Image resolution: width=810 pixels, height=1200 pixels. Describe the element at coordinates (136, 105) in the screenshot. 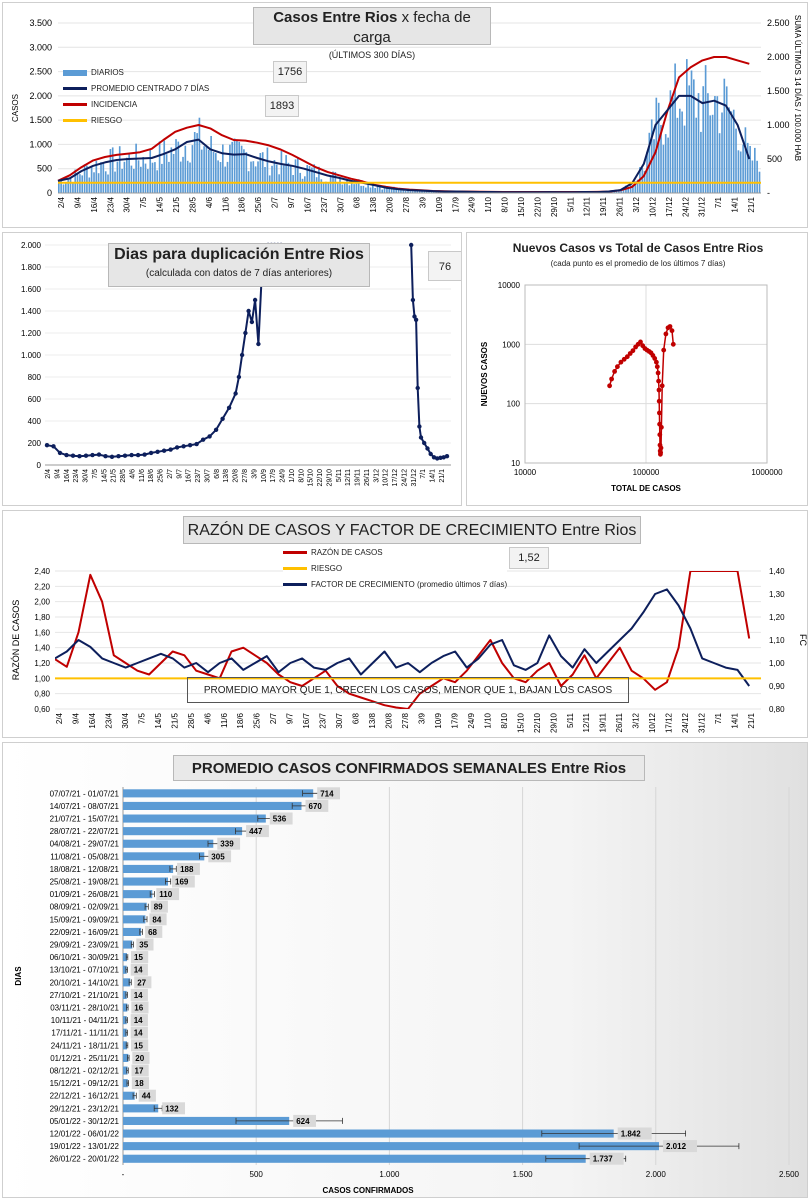

I see `legend-item-incidencia: INCIDENCIA` at that location.